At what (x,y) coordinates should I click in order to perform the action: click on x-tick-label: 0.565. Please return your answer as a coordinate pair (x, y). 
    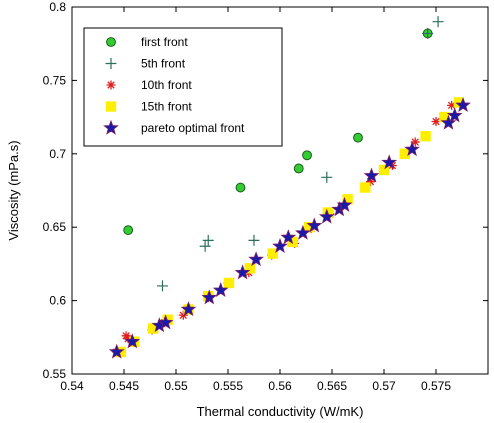
    Looking at the image, I should click on (332, 386).